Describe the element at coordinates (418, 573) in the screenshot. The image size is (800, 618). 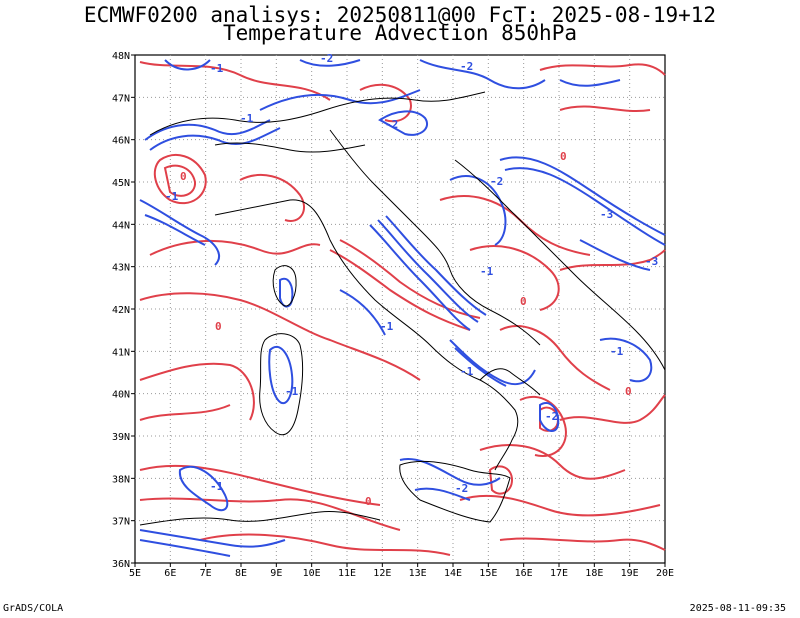
I see `lon-tick-label: 13E` at that location.